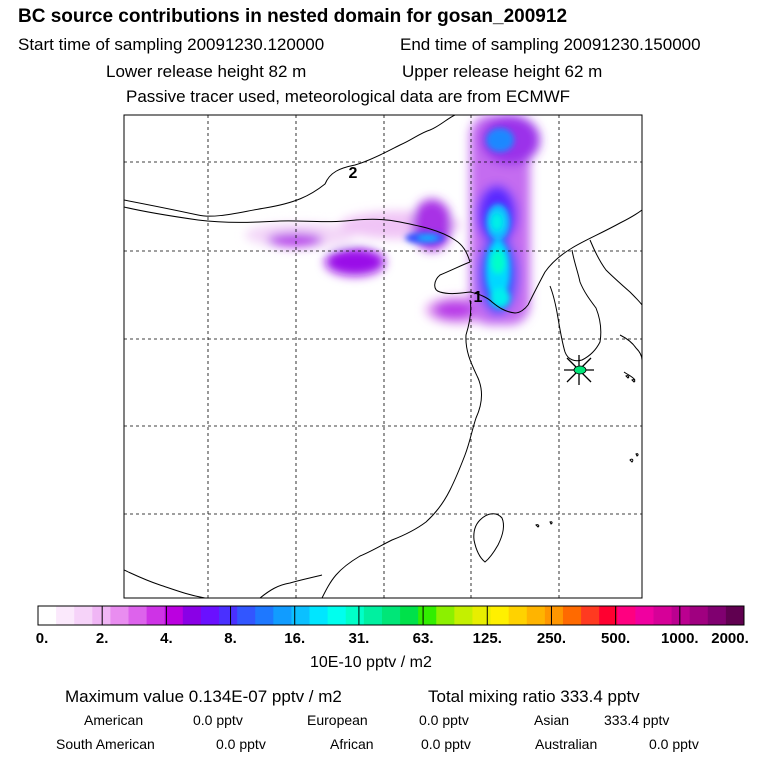 This screenshot has width=768, height=768. What do you see at coordinates (171, 44) in the screenshot?
I see `start-sampling-time: Start time of sampling 20091230.120000` at bounding box center [171, 44].